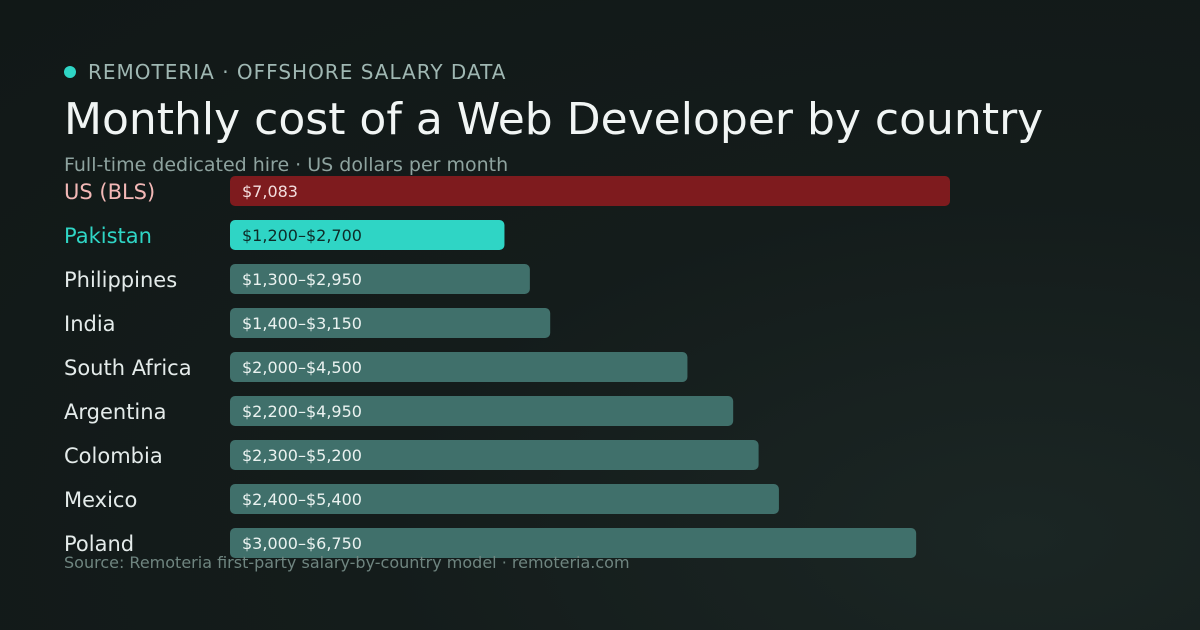 This screenshot has width=1200, height=630. I want to click on category-label-poland: Poland, so click(99, 544).